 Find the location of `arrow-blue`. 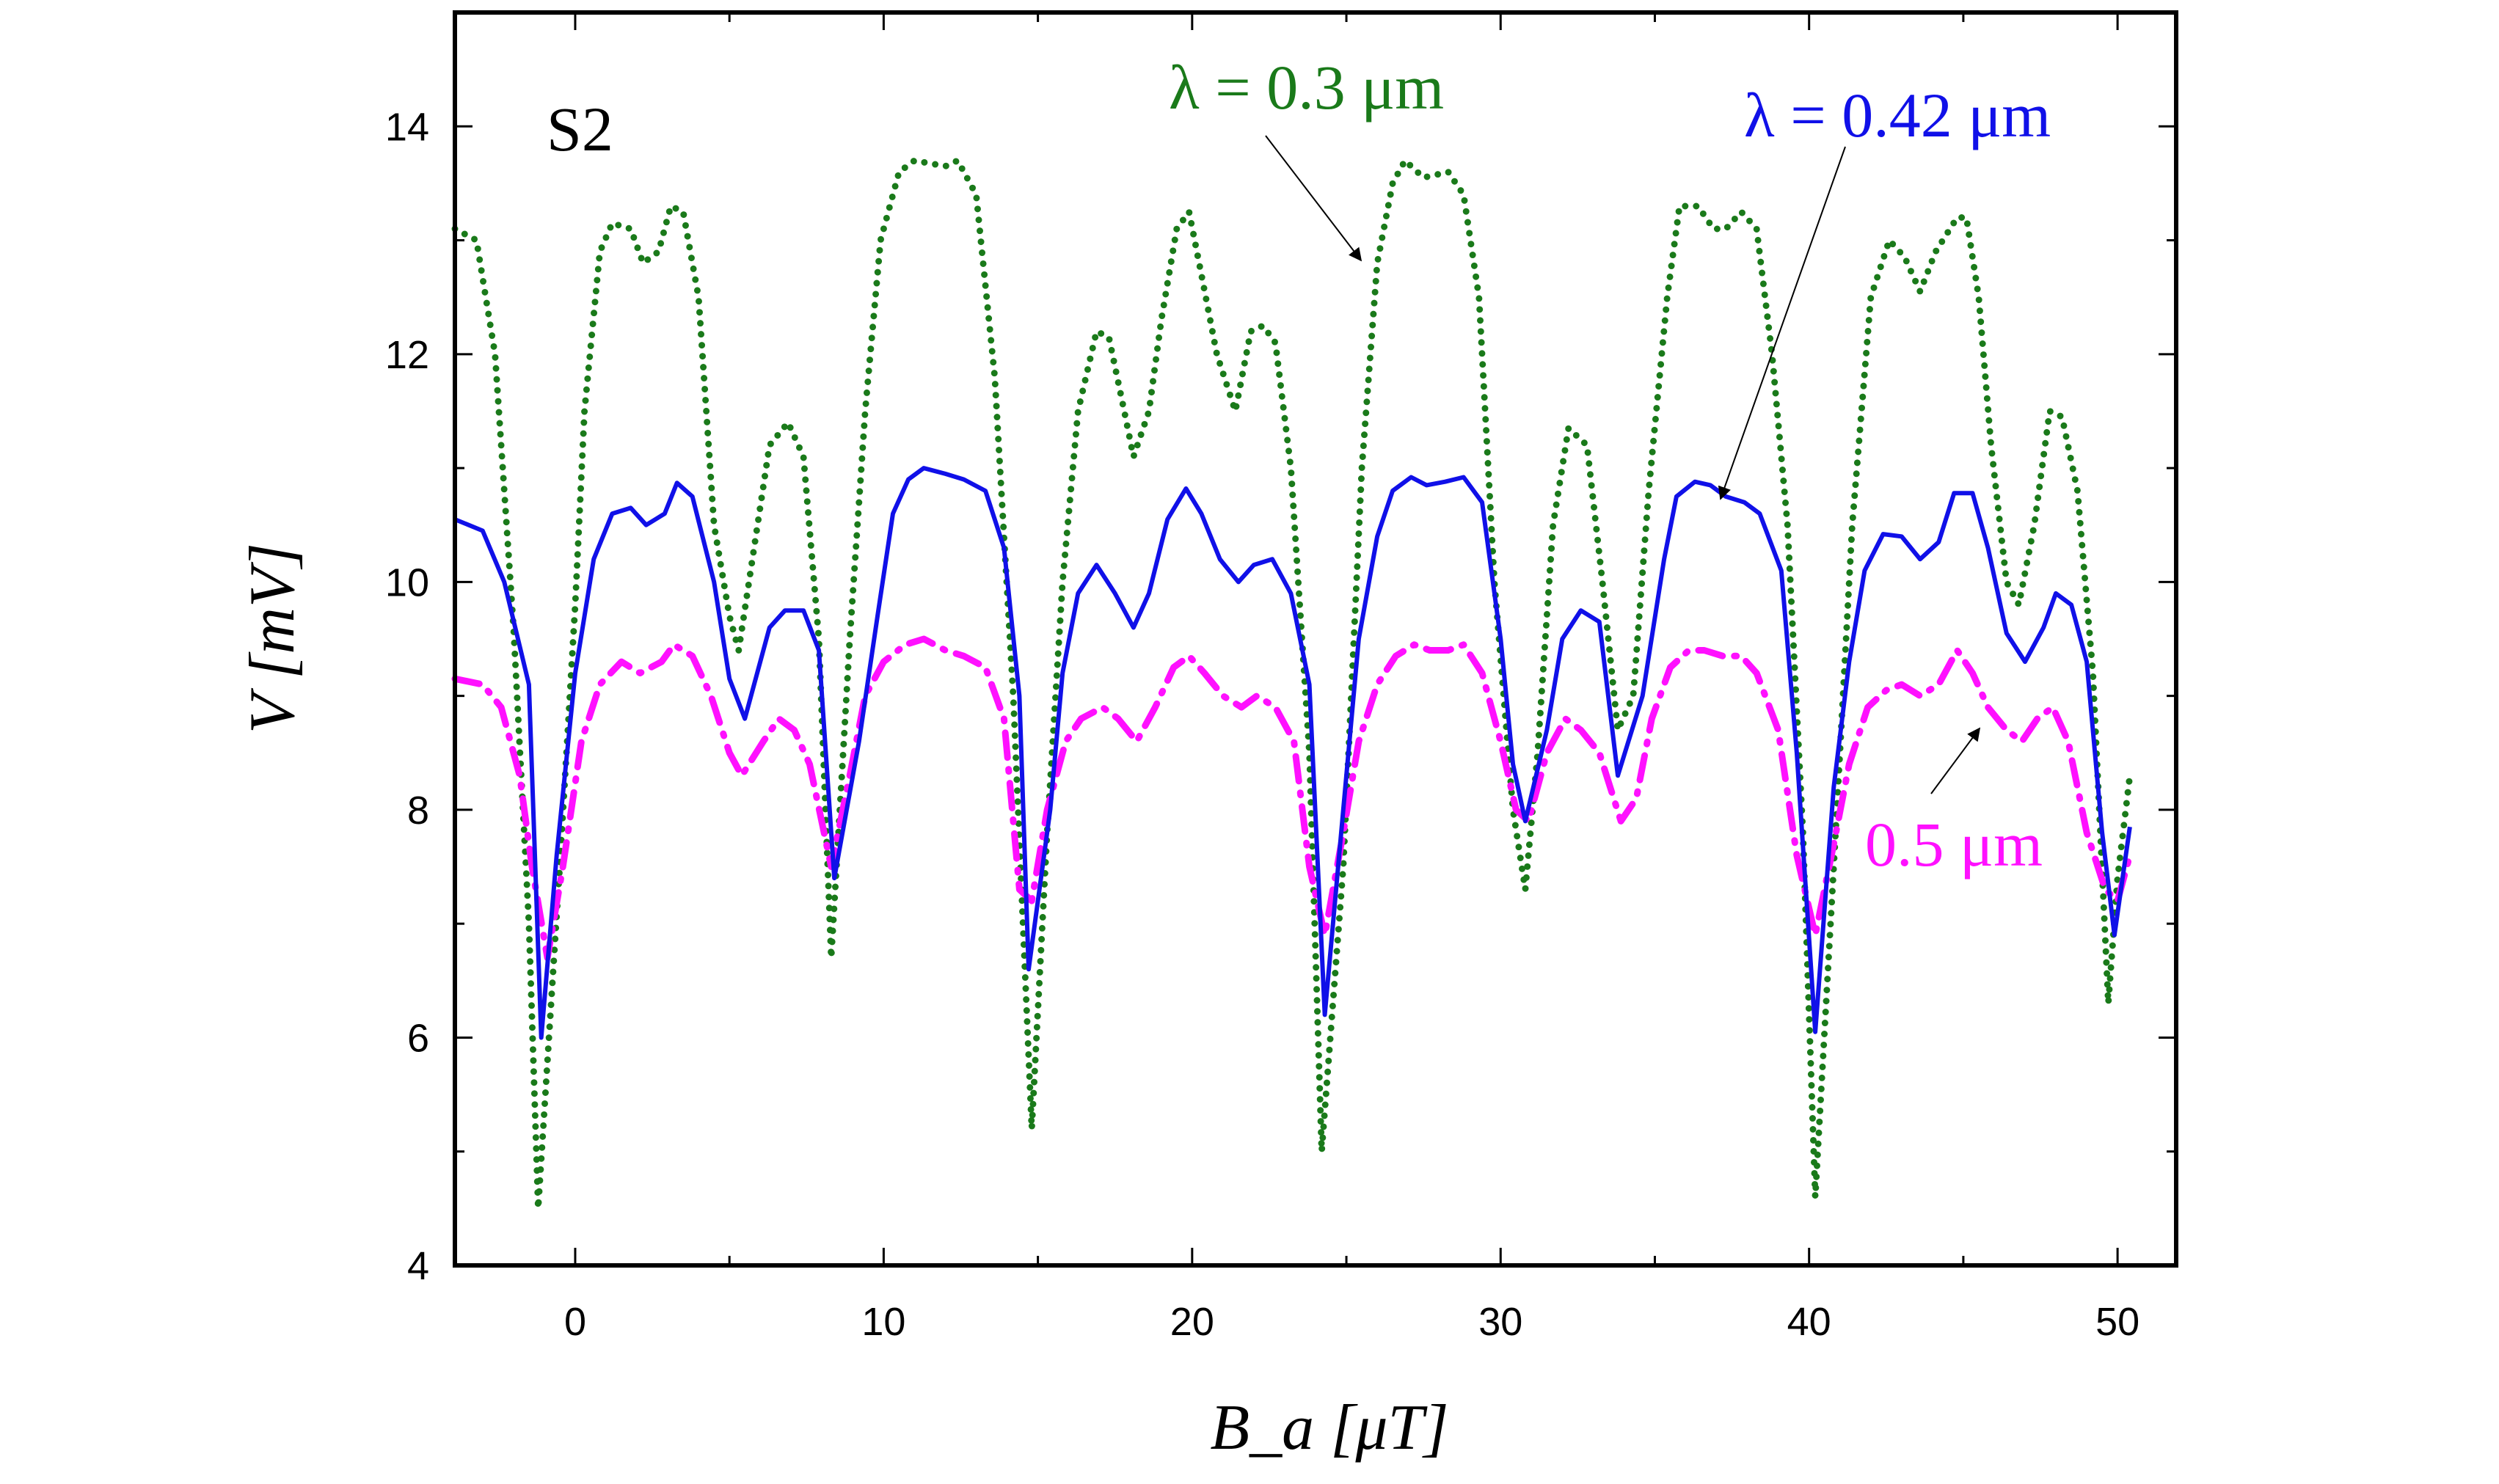

arrow-blue is located at coordinates (1782, 323).